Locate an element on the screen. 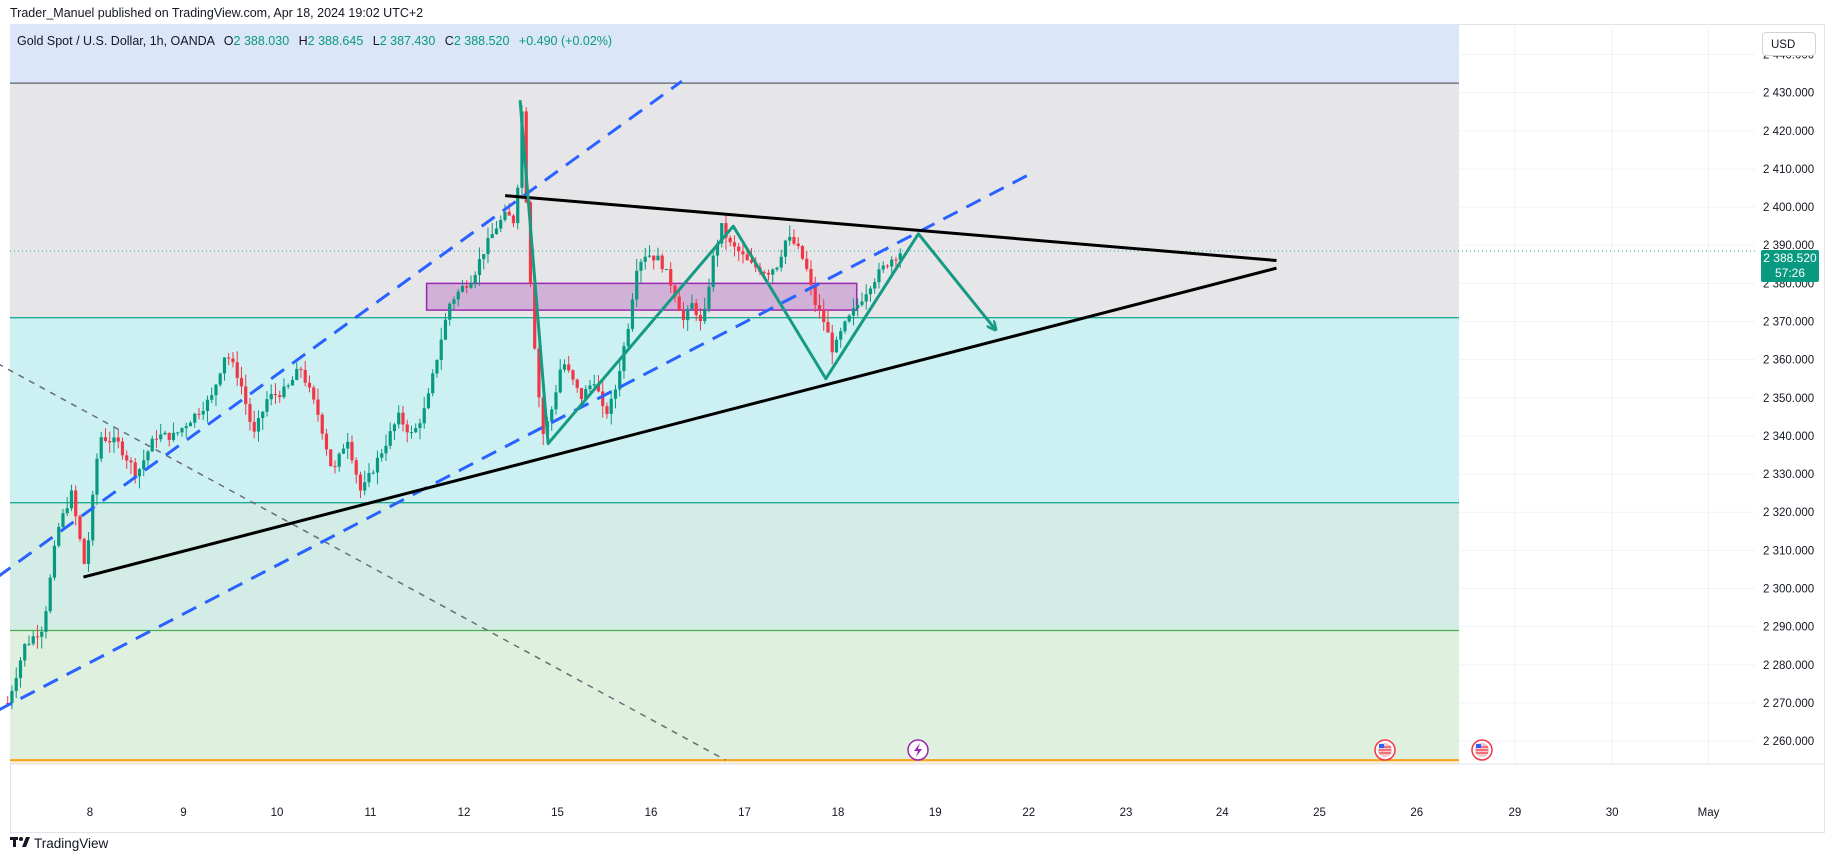  brand-footer: TradingView is located at coordinates (59, 843).